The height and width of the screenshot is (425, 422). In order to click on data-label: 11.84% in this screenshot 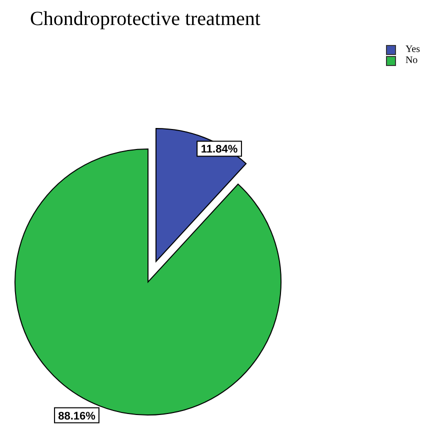, I will do `click(219, 150)`.